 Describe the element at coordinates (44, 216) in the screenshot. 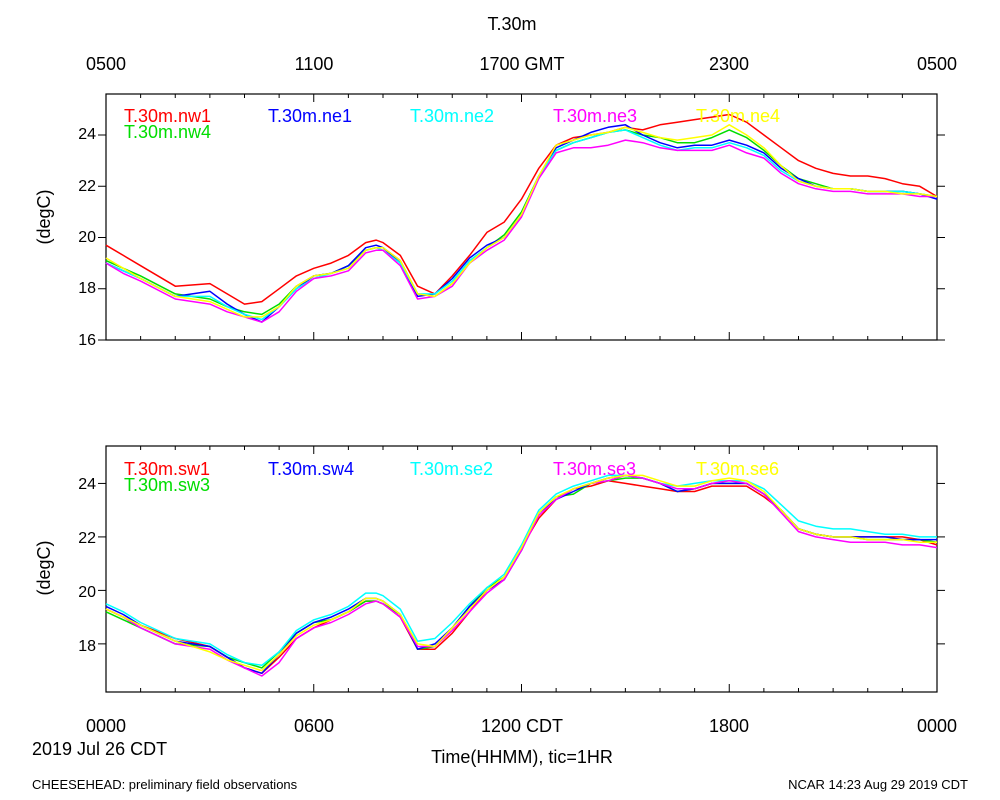

I see `top-ylabel: (degC)` at that location.